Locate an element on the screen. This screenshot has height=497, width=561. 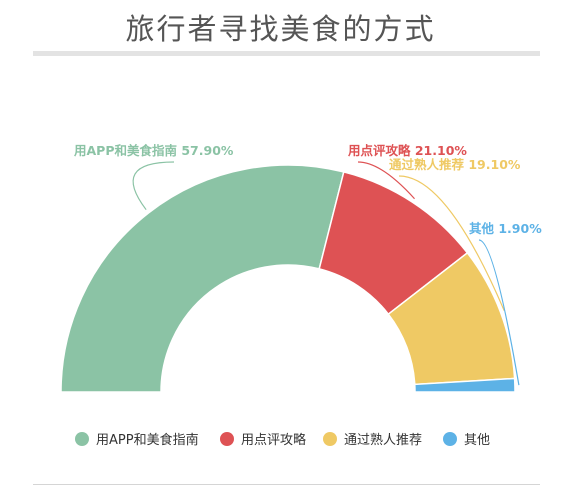
legend: 用APP和美食指南 用点评攻略 通过熟人推荐 其他 is located at coordinates (282, 440).